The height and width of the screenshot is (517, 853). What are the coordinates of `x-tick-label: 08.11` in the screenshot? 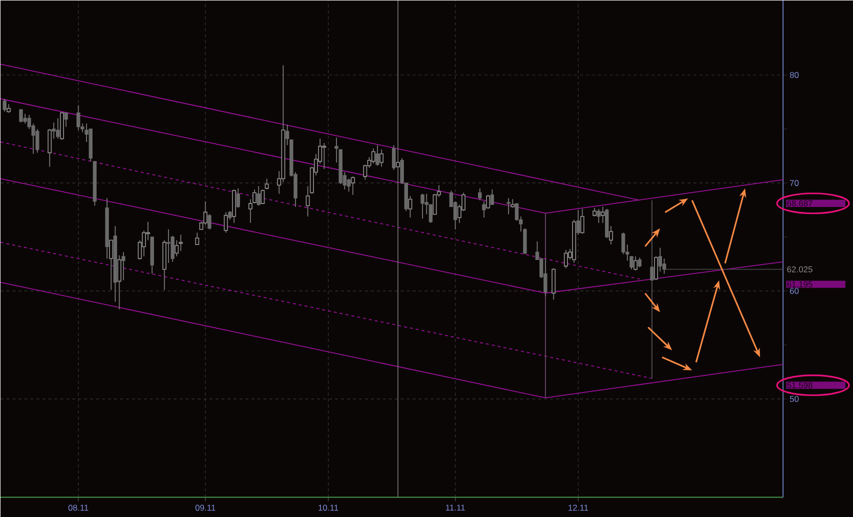 It's located at (78, 507).